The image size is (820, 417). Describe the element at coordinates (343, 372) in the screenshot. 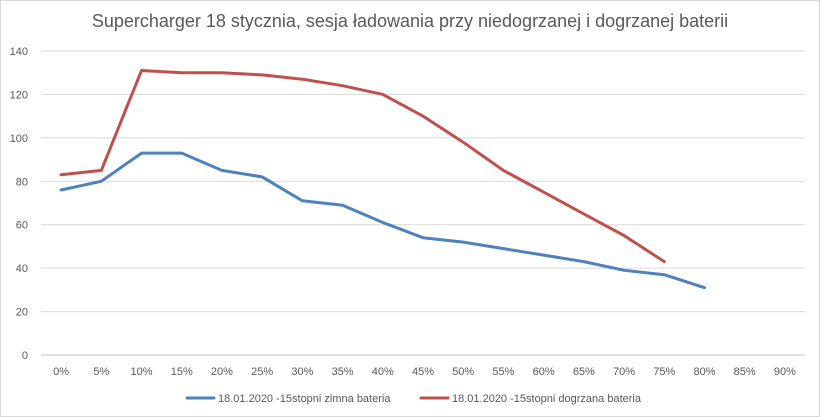

I see `x-tick-label: 35%` at that location.